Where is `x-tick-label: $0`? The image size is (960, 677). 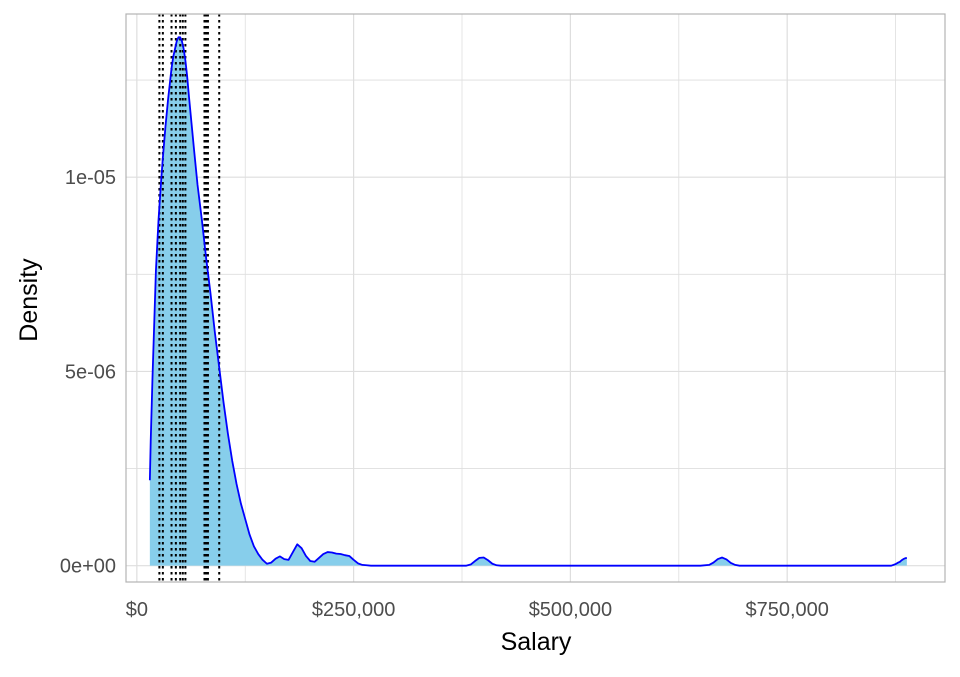
x-tick-label: $0 is located at coordinates (137, 610).